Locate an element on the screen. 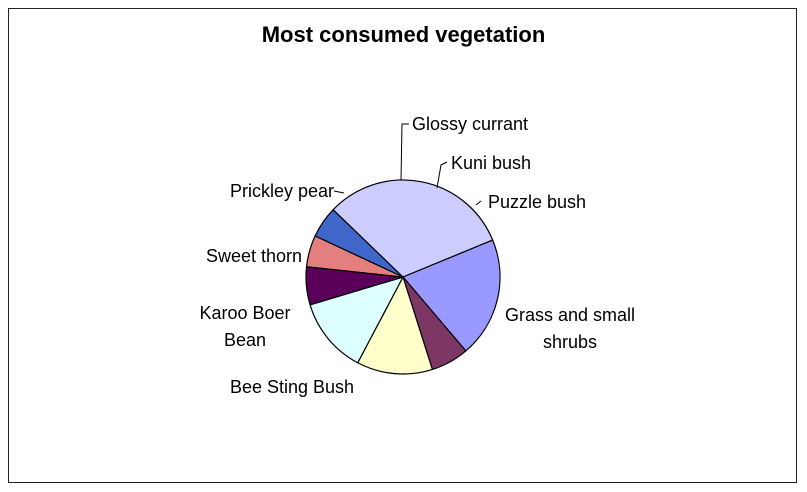 The width and height of the screenshot is (807, 492). slice-label: Puzzle bush is located at coordinates (537, 202).